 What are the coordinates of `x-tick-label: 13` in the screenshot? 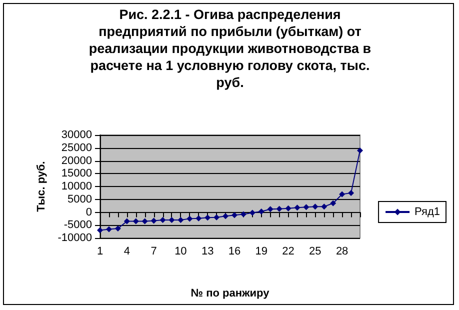 It's located at (207, 252).